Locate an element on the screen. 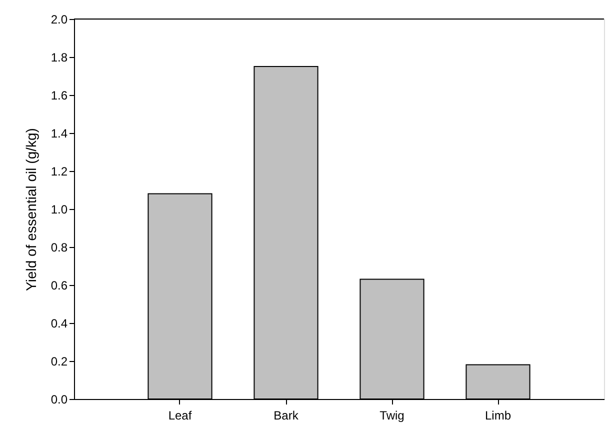 The image size is (615, 435). x-tick-label: Twig is located at coordinates (392, 415).